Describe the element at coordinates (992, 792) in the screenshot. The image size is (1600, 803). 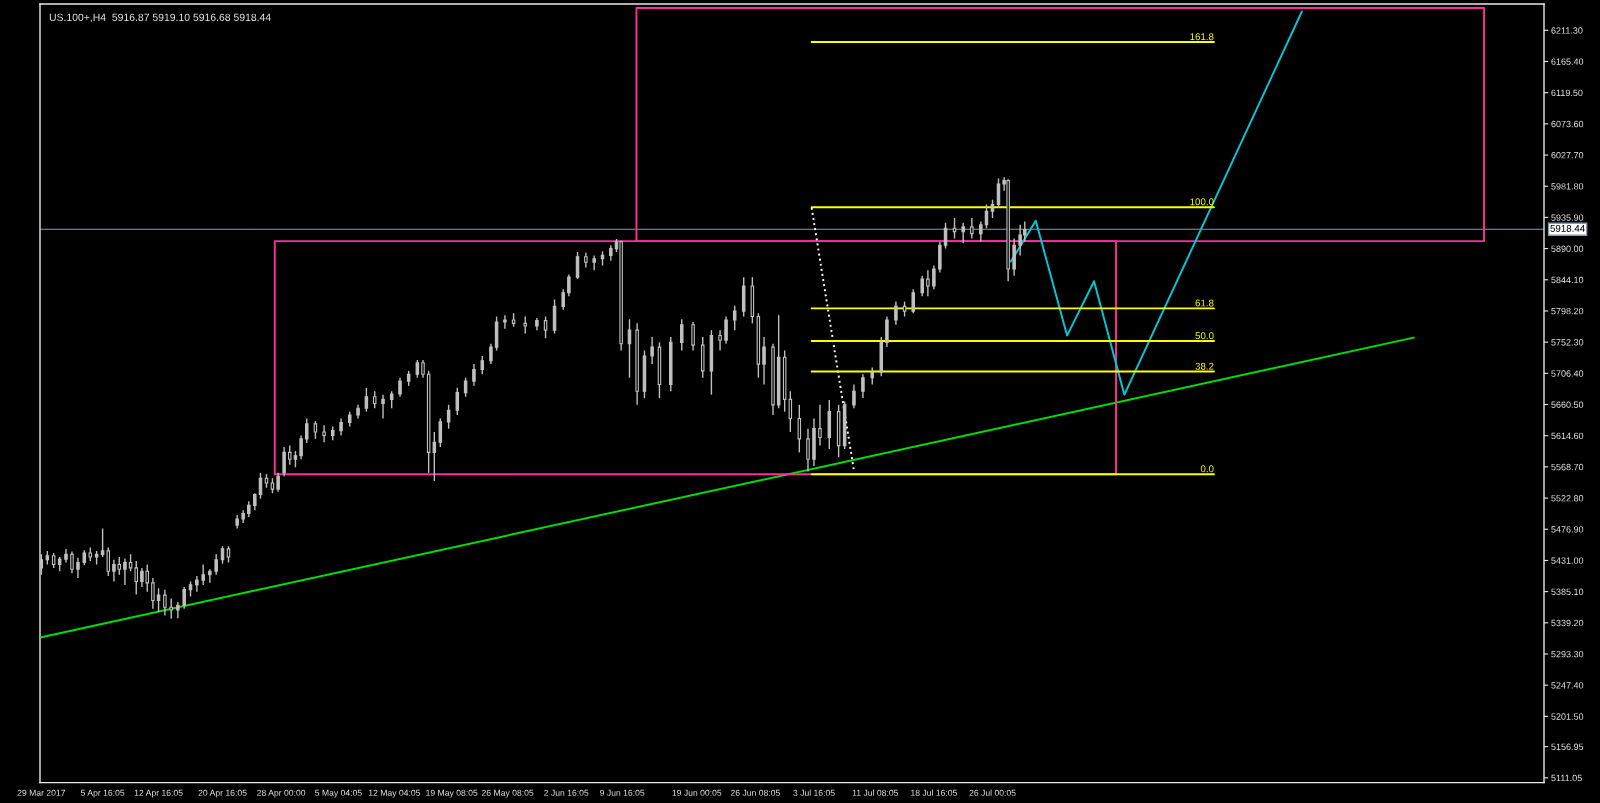
I see `x-tick-label: 26 Jul 00:05` at that location.